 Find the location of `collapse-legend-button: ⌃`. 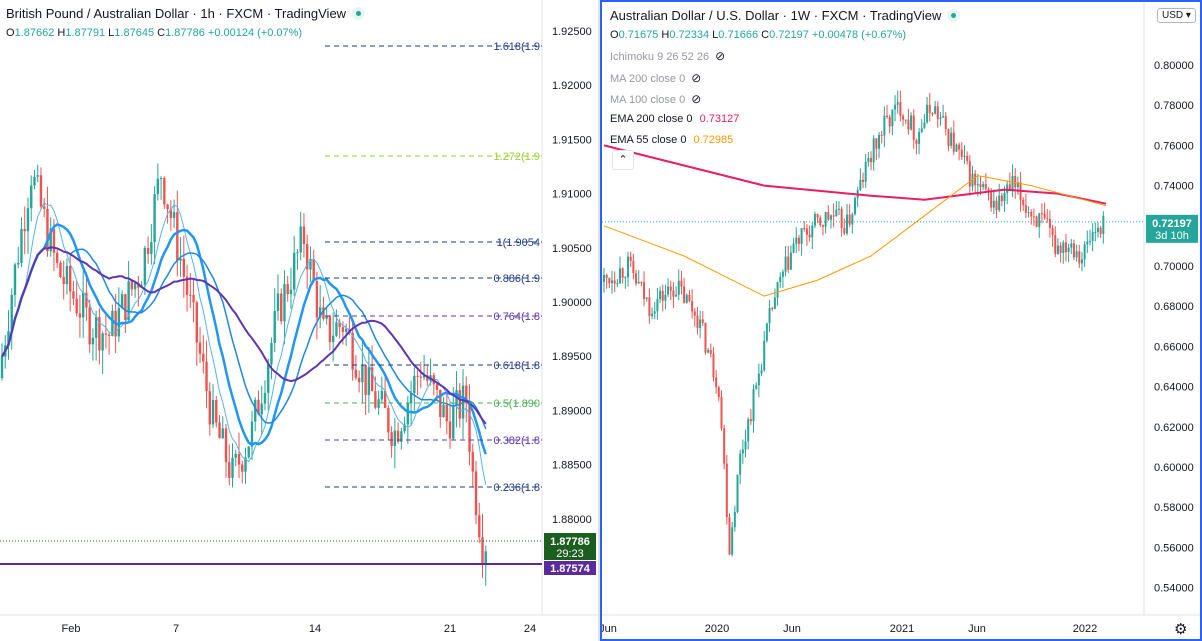

collapse-legend-button: ⌃ is located at coordinates (623, 160).